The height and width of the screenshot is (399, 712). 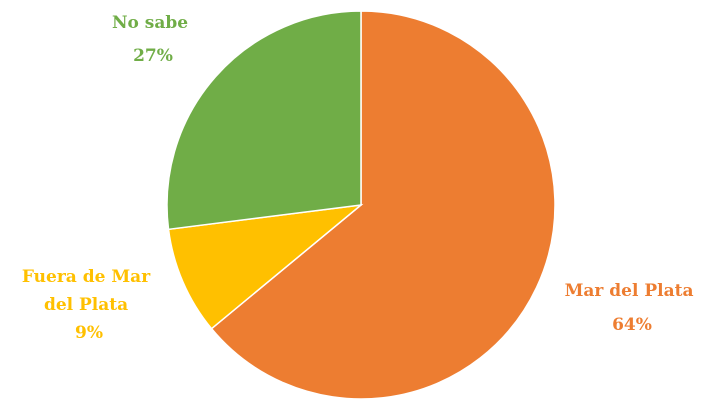 I want to click on slice-label-fuera-de-mar-del-plata: Fuera de Mar del Plata 9%, so click(x=89, y=305).